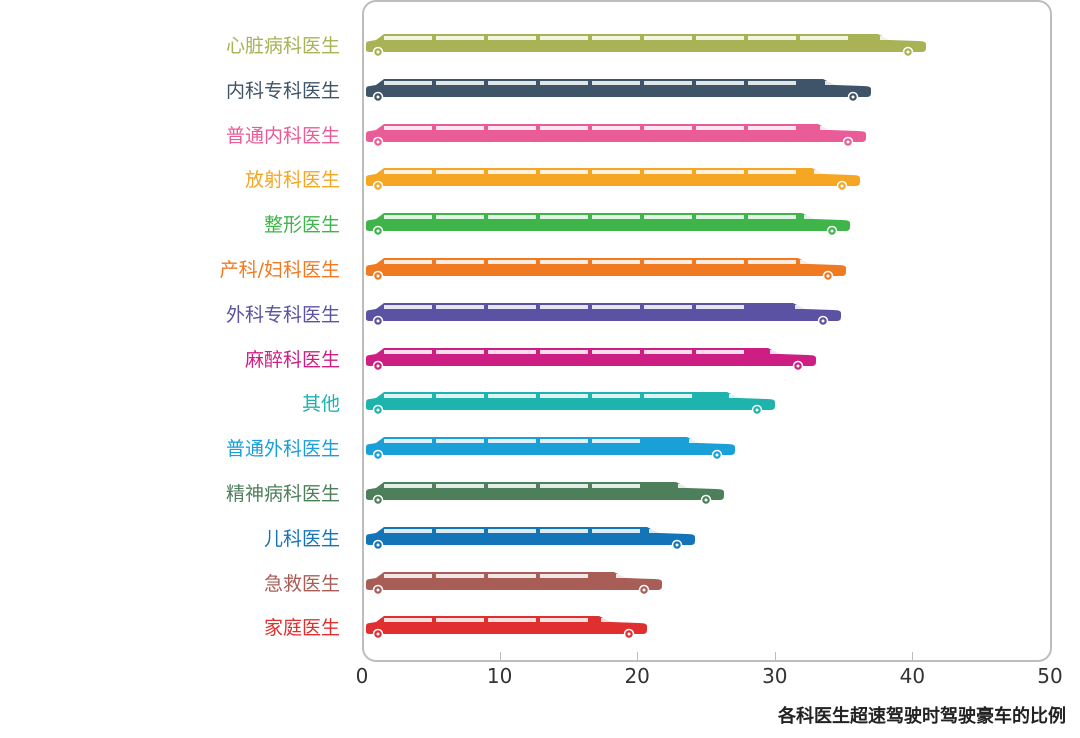 The width and height of the screenshot is (1080, 738). What do you see at coordinates (282, 90) in the screenshot?
I see `category-label: 内科专科医生` at bounding box center [282, 90].